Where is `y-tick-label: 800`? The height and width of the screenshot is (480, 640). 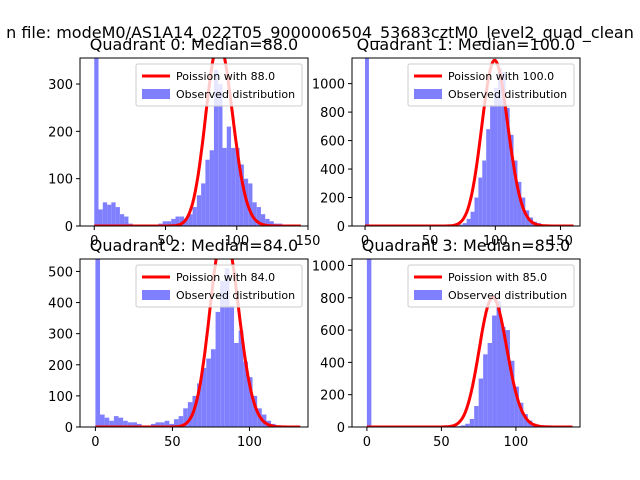 y-tick-label: 800 is located at coordinates (332, 113).